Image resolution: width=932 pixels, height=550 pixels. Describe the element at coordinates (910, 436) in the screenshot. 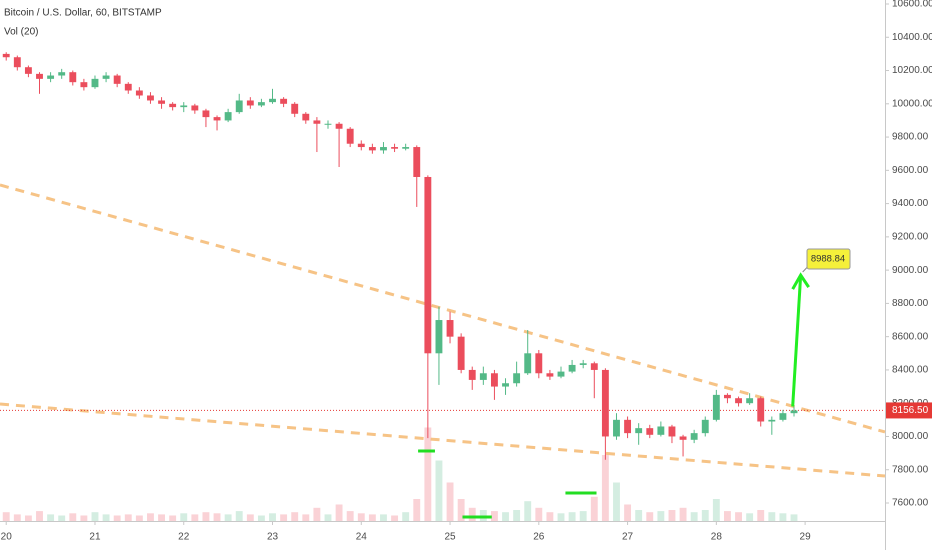

I see `y-tick-label: 8000.00` at that location.